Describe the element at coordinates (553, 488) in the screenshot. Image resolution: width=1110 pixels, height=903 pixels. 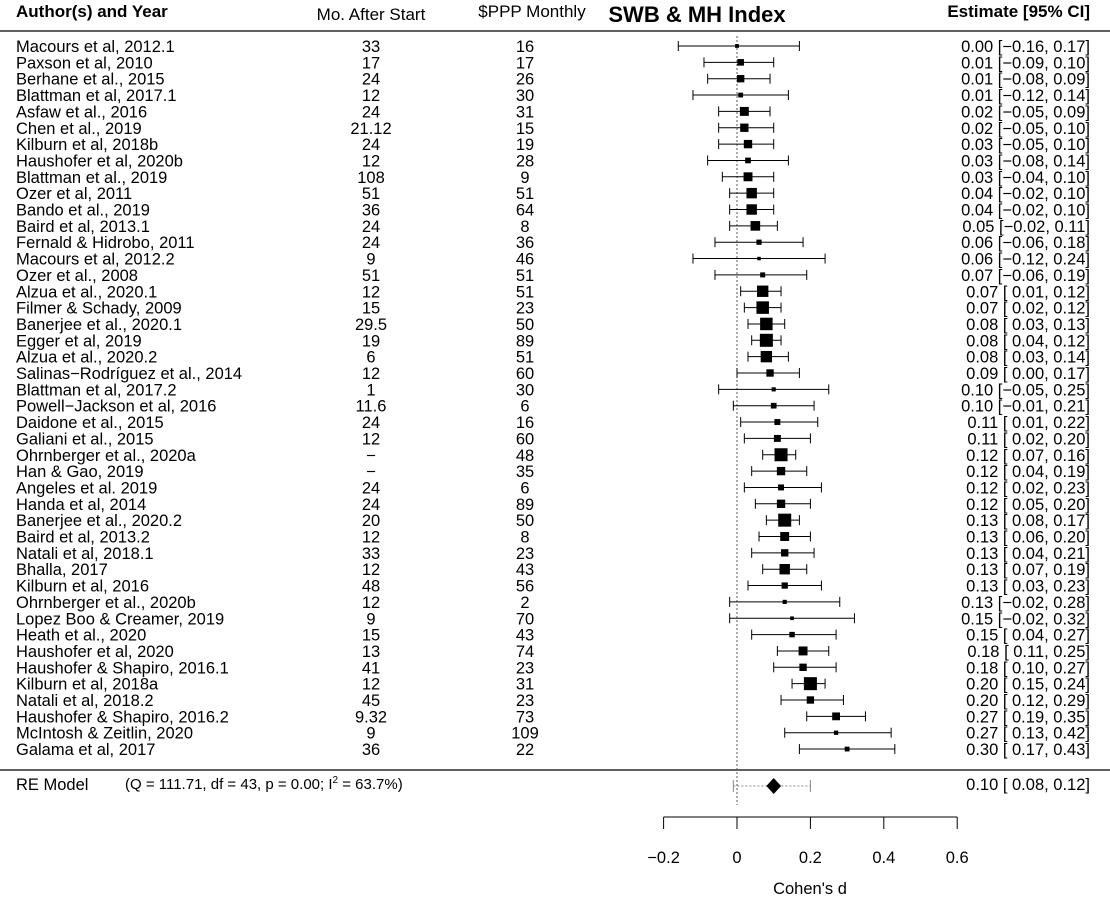
I see `study-row: Angeles et al. 2019 24 6 0.12 [ 0.02, 0.23]` at that location.